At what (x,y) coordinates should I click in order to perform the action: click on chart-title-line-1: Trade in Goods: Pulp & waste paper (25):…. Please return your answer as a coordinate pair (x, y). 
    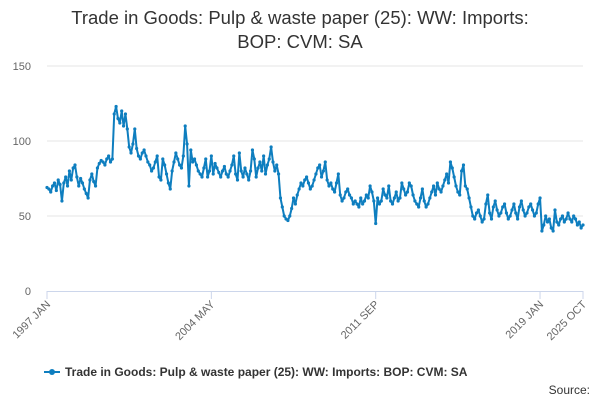
    Looking at the image, I should click on (300, 17).